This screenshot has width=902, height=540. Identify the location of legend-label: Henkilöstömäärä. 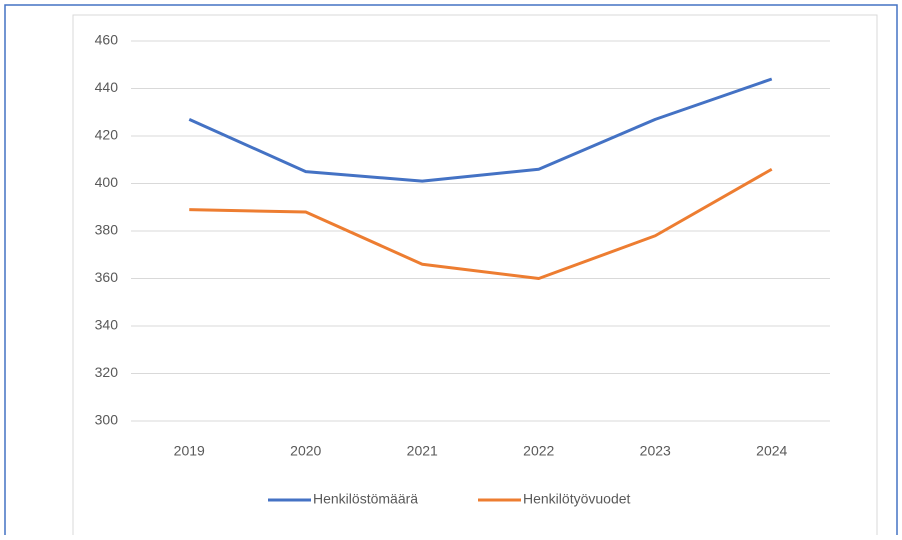
(365, 499).